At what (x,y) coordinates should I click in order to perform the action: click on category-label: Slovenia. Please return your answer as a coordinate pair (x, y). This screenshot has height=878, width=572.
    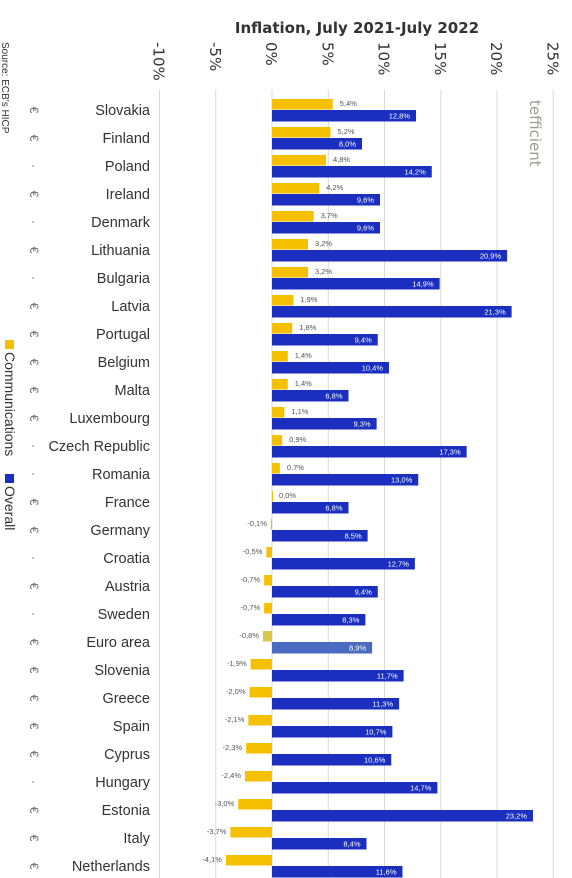
    Looking at the image, I should click on (122, 671).